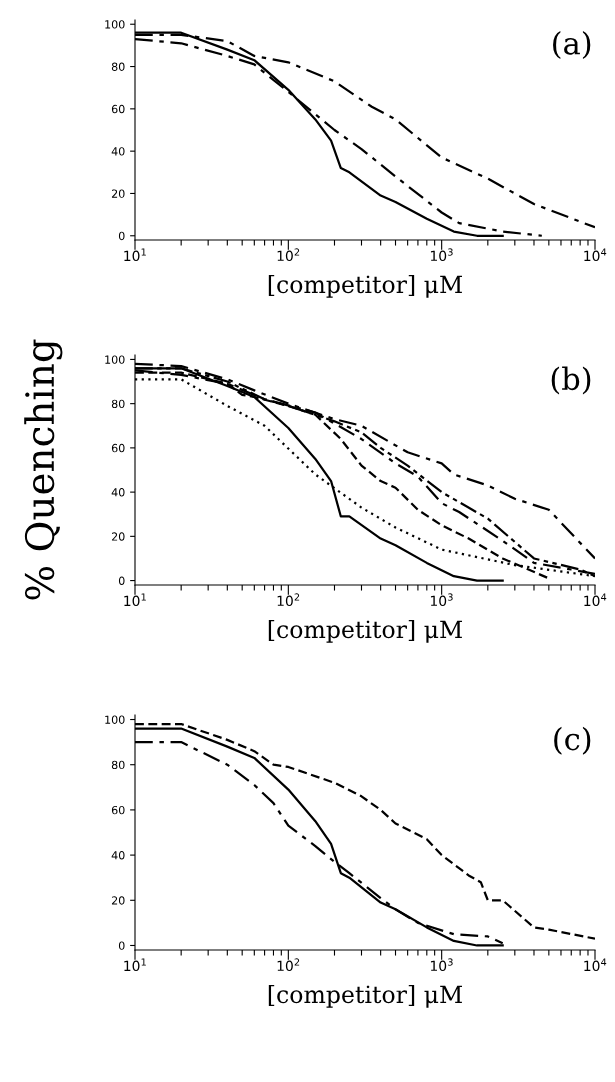 This screenshot has width=615, height=1082. What do you see at coordinates (571, 380) in the screenshot?
I see `annotation: (b)` at bounding box center [571, 380].